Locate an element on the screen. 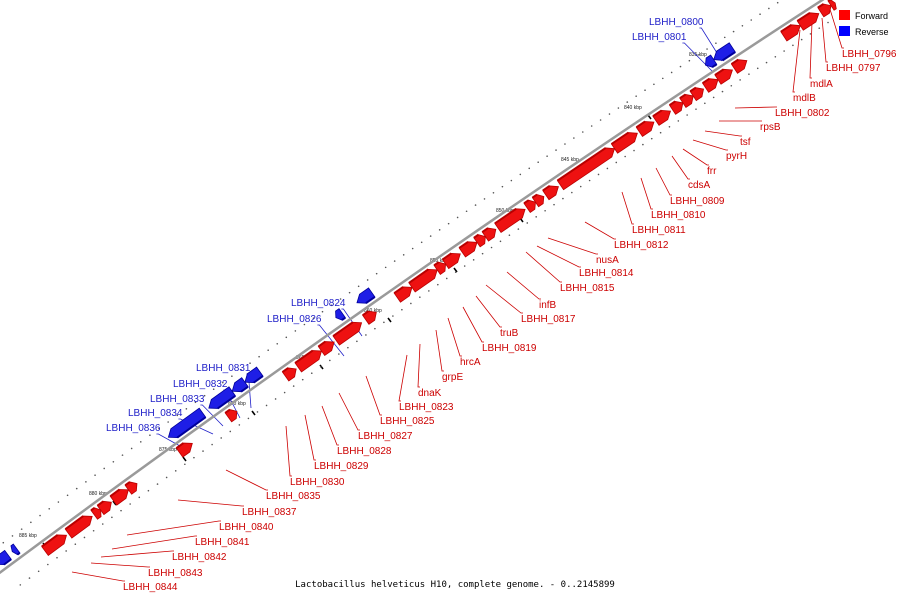 The image size is (900, 600). gene-label-frr: frr is located at coordinates (712, 171).